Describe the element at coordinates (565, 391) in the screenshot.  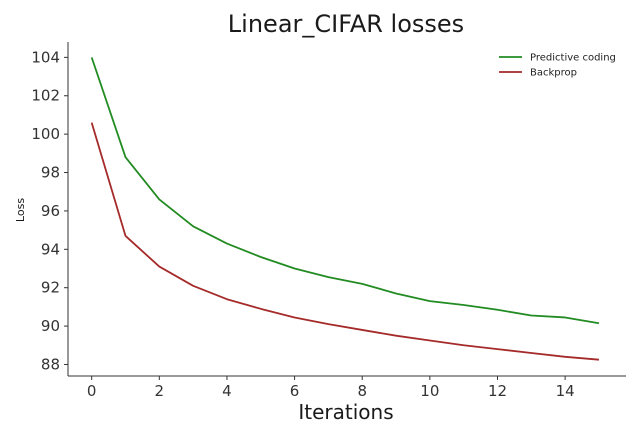
I see `x-tick-label: 14` at that location.